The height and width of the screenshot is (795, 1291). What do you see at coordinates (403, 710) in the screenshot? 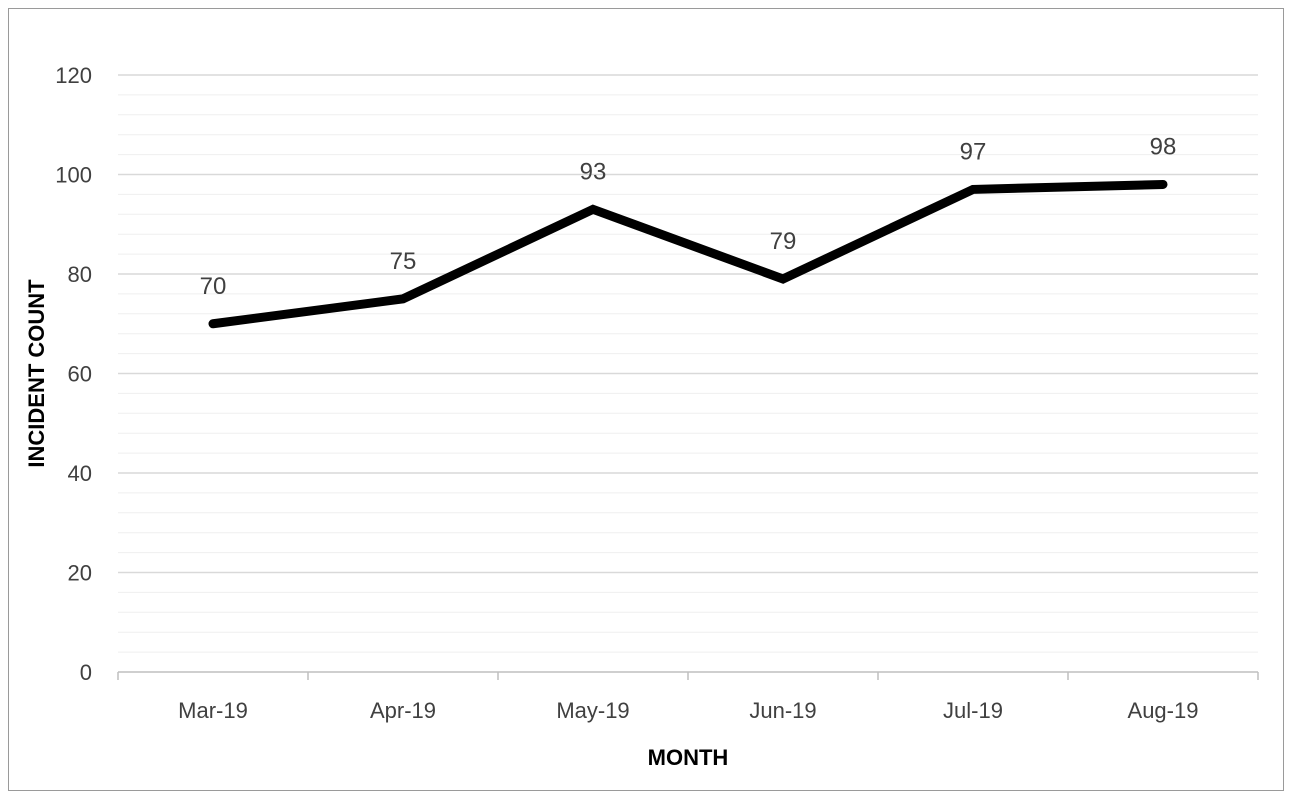
I see `x-tick-label: Apr-19` at bounding box center [403, 710].